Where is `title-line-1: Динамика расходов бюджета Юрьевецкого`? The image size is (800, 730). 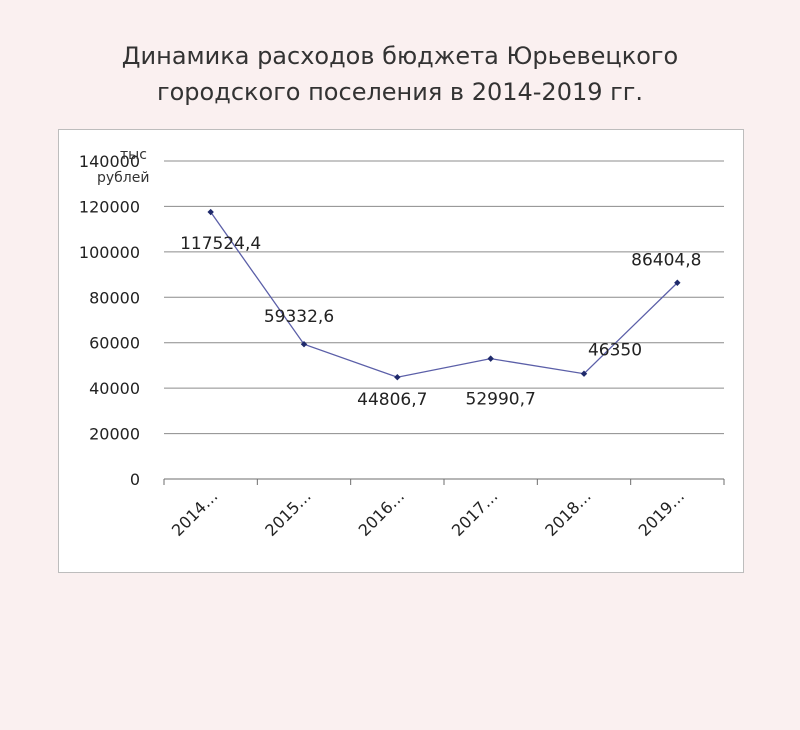 title-line-1: Динамика расходов бюджета Юрьевецкого is located at coordinates (400, 56).